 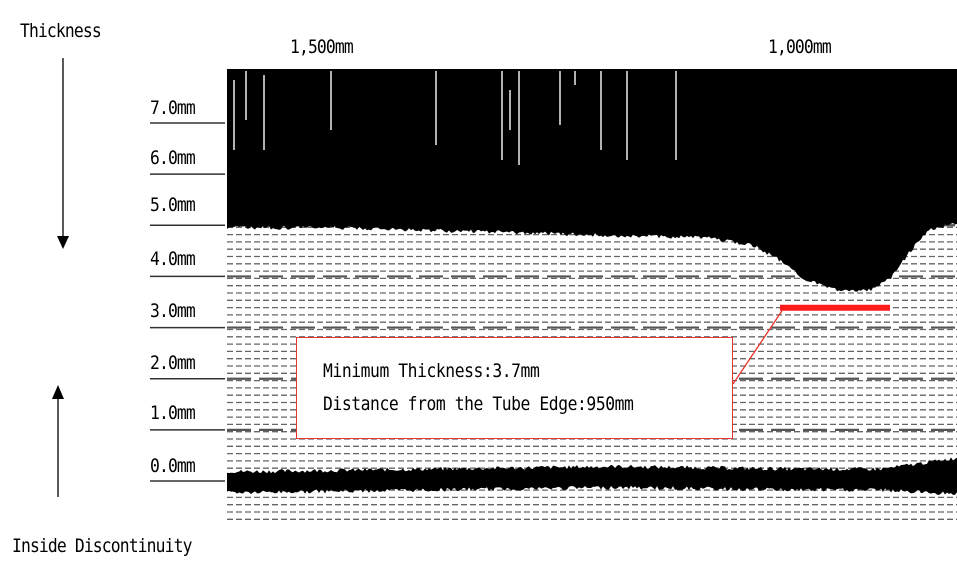 What do you see at coordinates (800, 47) in the screenshot?
I see `x-tick-label-1000: 1,000mm` at bounding box center [800, 47].